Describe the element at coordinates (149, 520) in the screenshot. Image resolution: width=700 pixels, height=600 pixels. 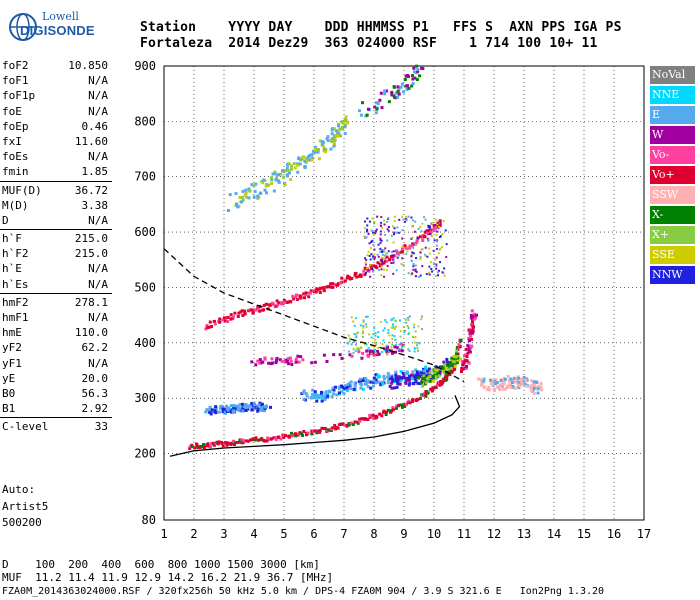
I see `y-tick-label: 80` at that location.